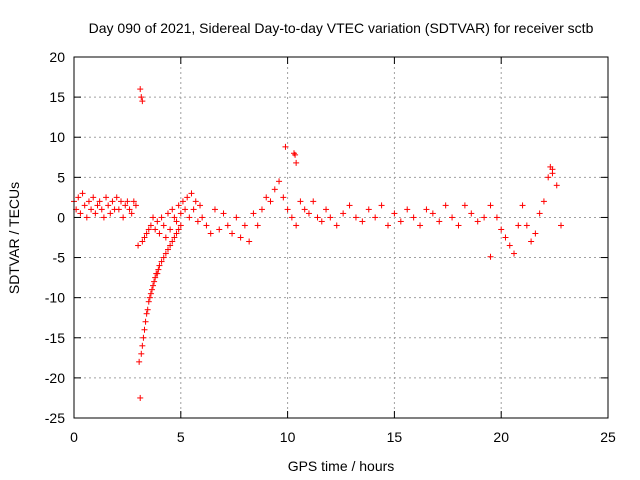  I want to click on x-tick-label: 20, so click(501, 437).